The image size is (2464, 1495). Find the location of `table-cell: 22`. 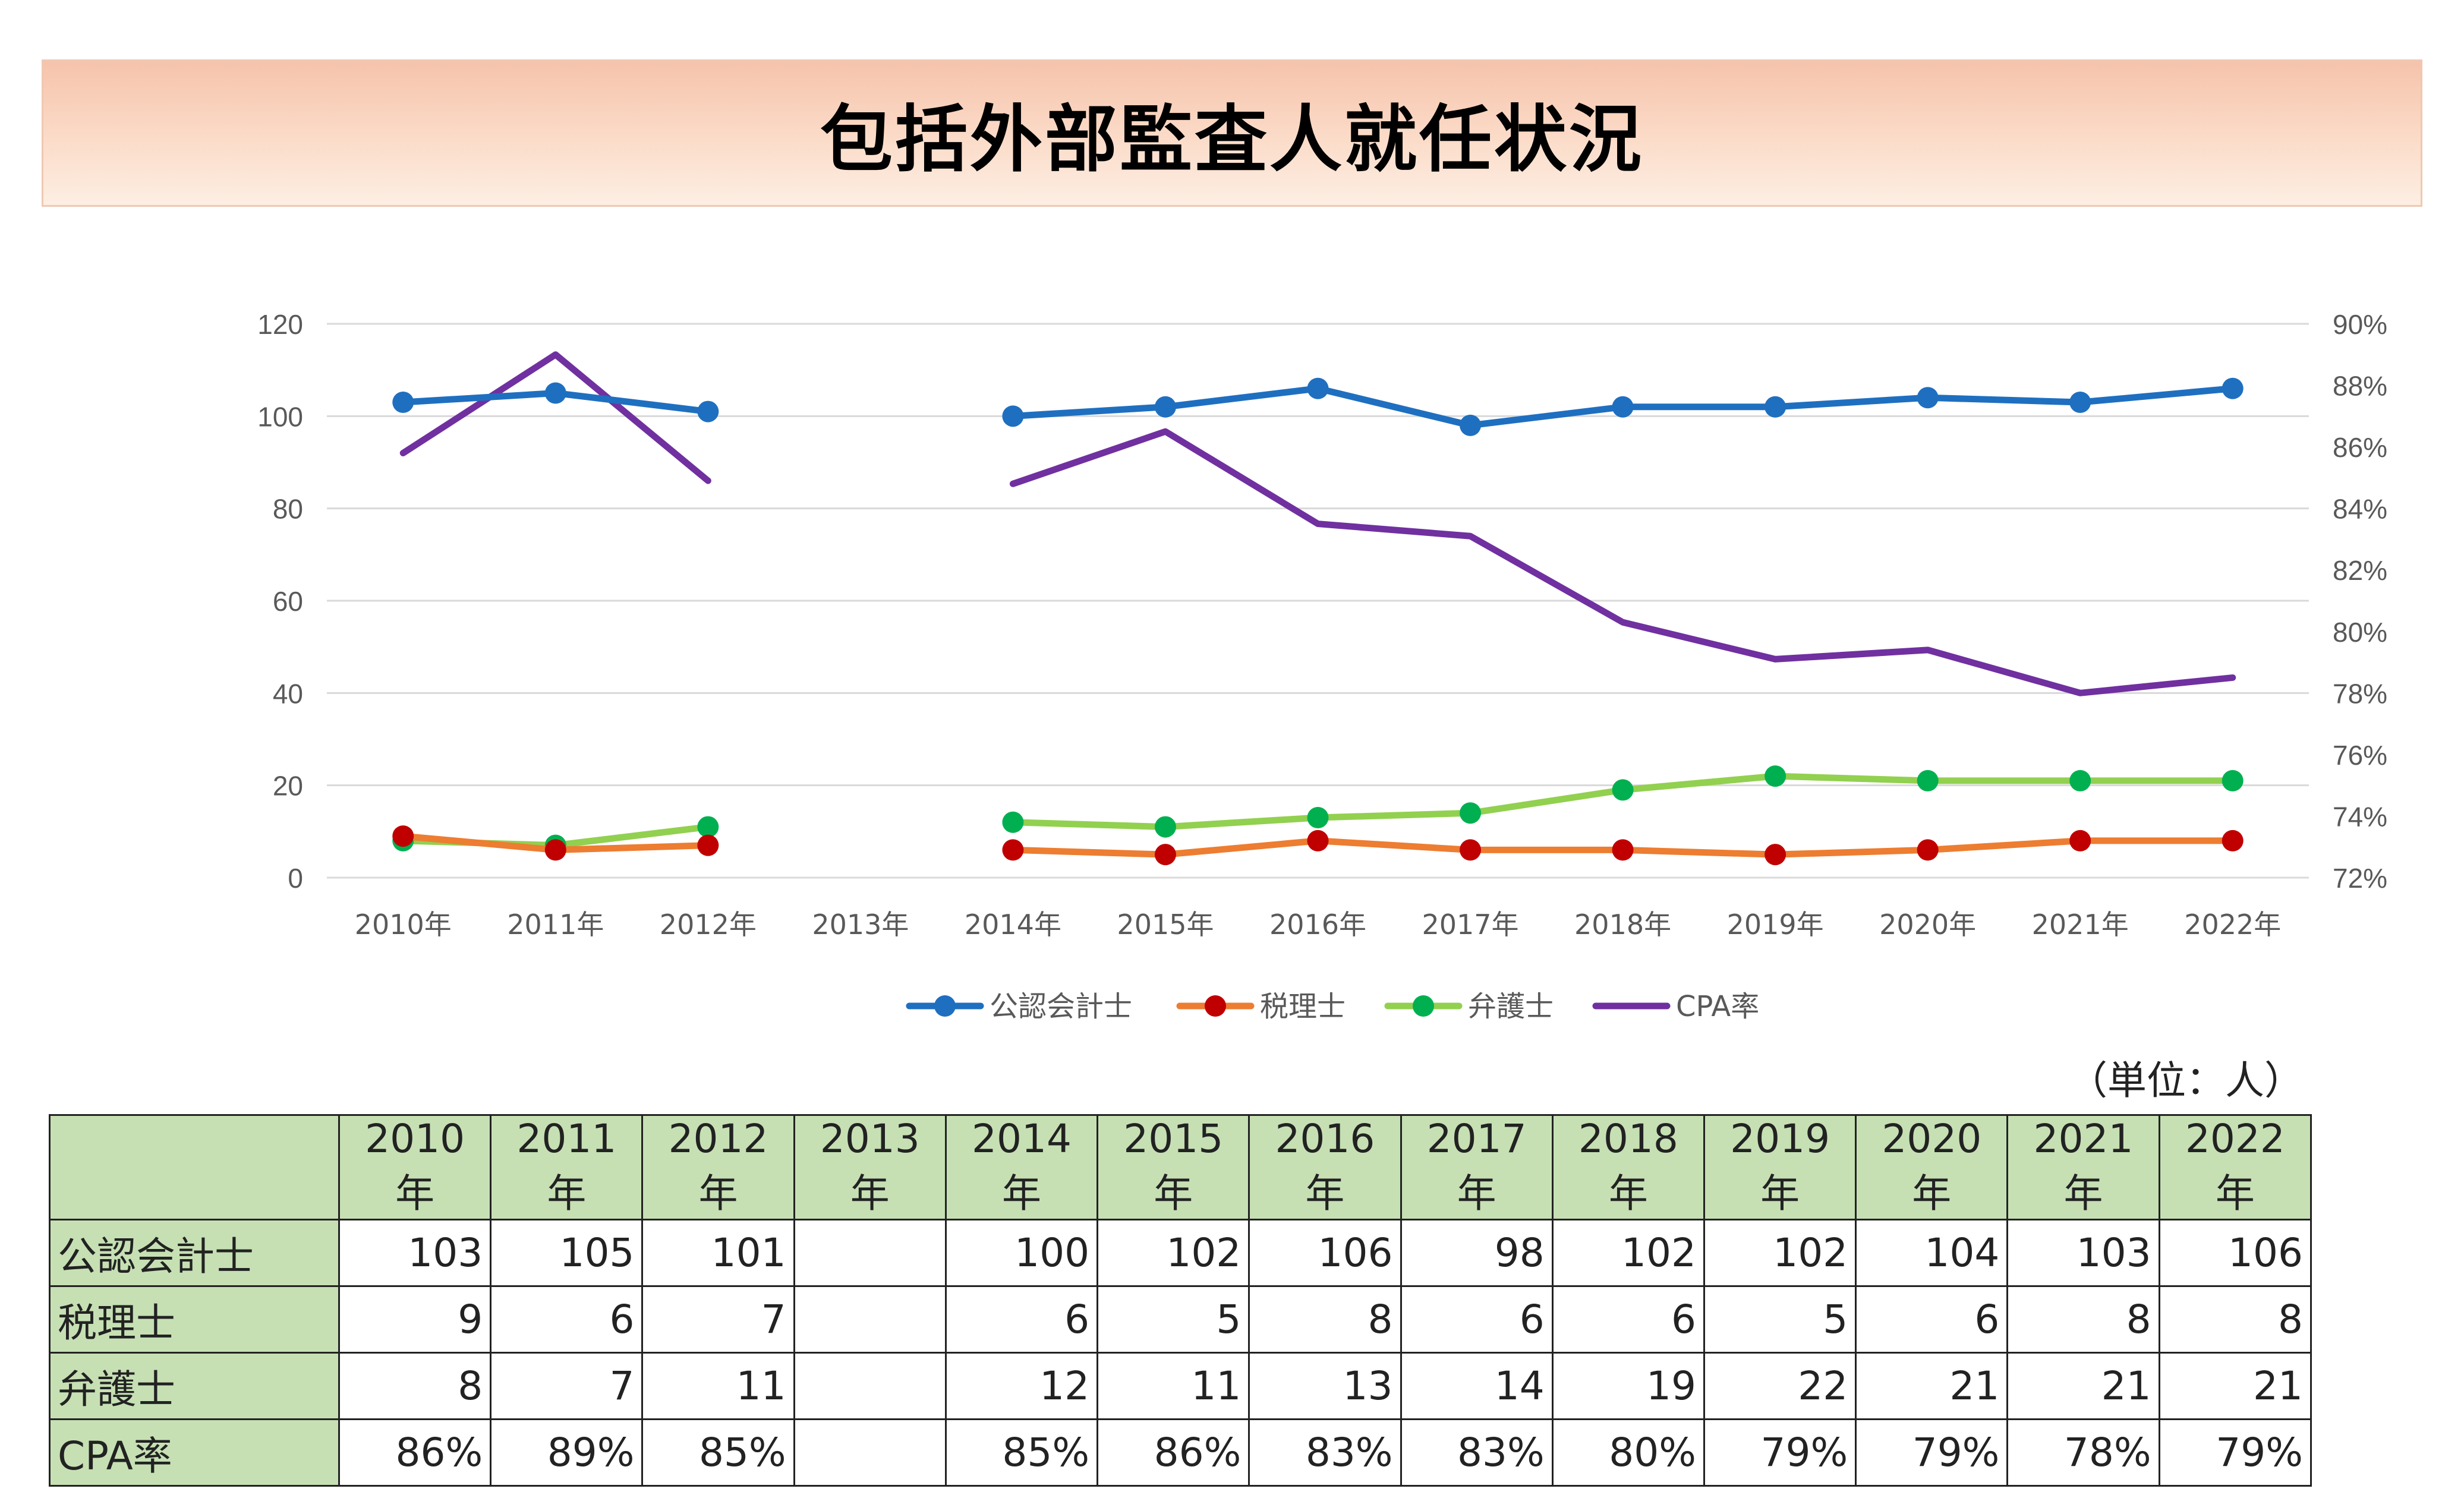

table-cell: 22 is located at coordinates (1780, 1386).